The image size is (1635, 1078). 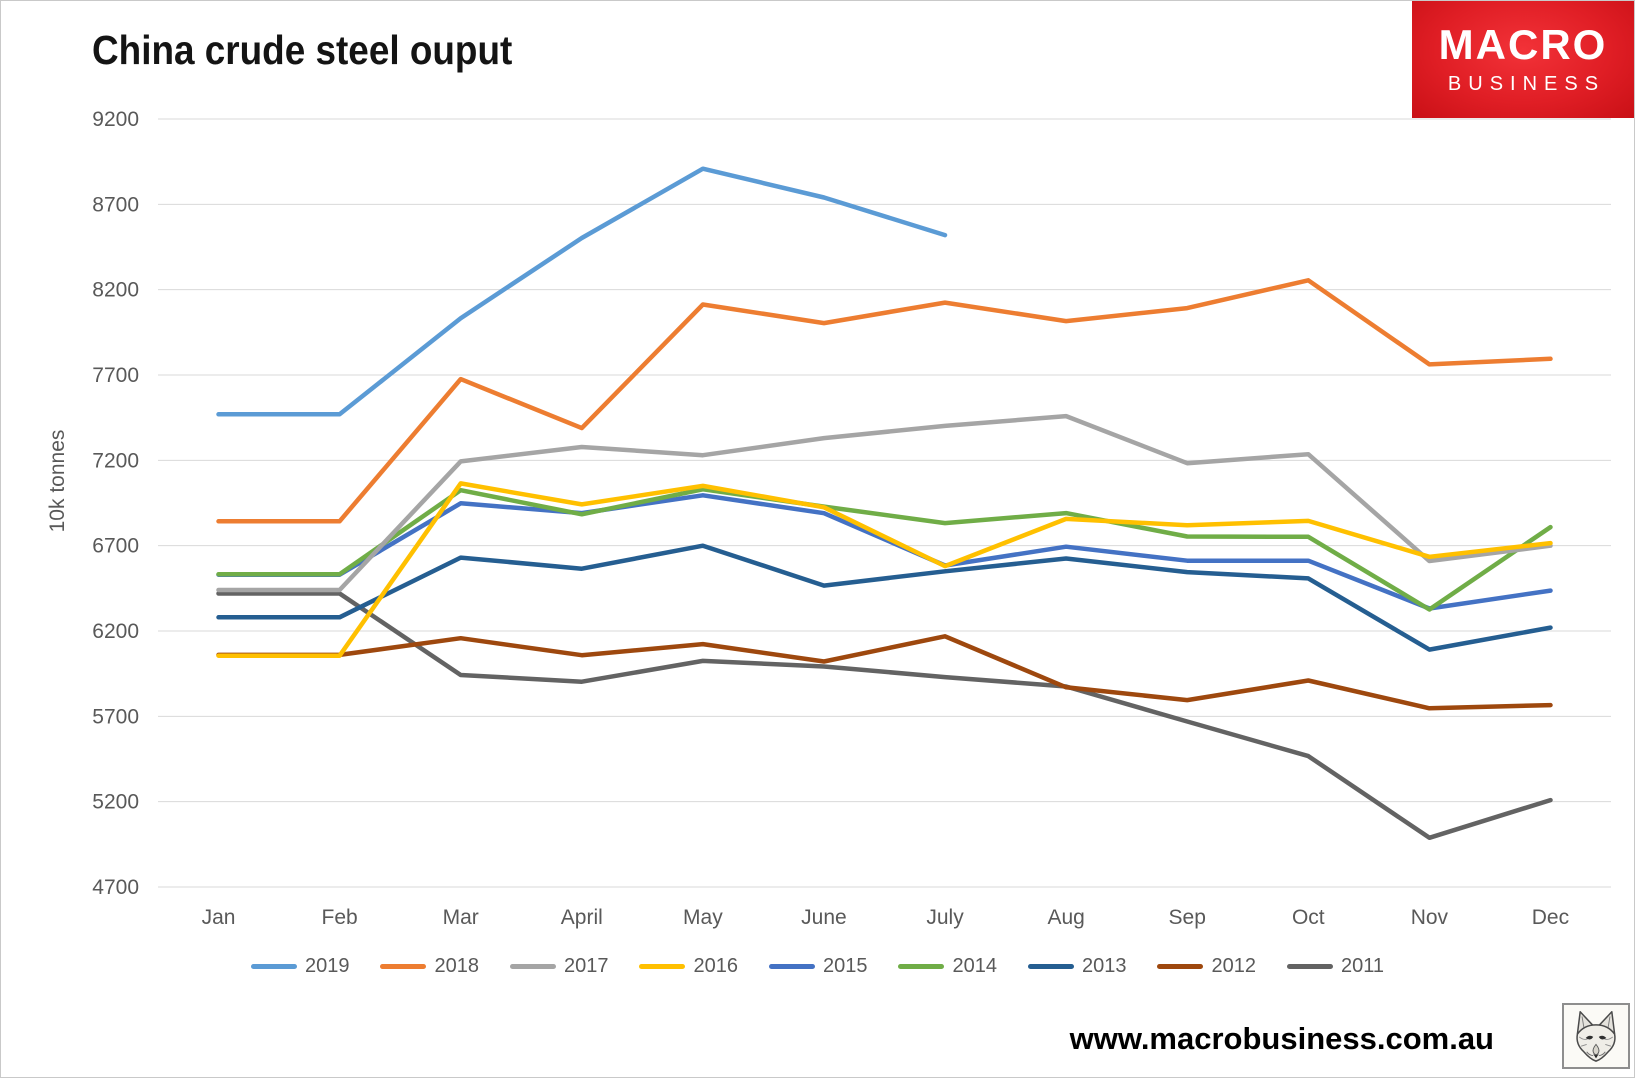 What do you see at coordinates (947, 966) in the screenshot?
I see `legend-item-2014: 2014` at bounding box center [947, 966].